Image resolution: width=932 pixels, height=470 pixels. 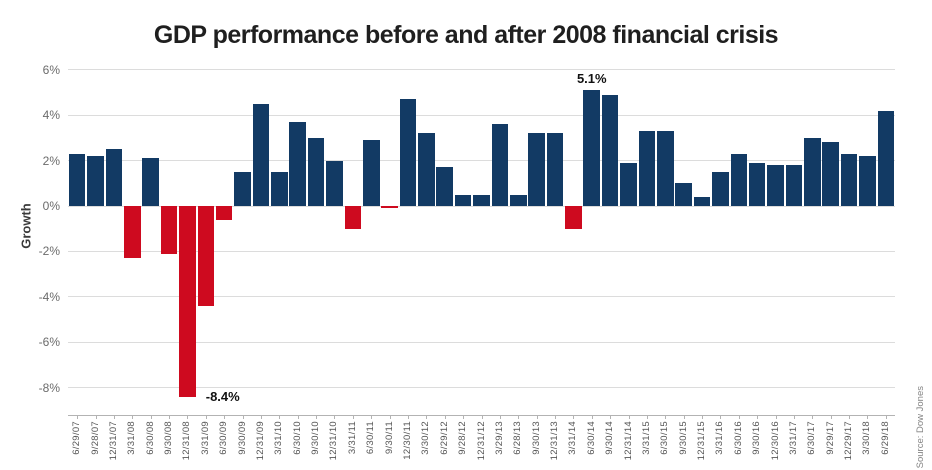 I want to click on x-axis-line, so click(x=481, y=415).